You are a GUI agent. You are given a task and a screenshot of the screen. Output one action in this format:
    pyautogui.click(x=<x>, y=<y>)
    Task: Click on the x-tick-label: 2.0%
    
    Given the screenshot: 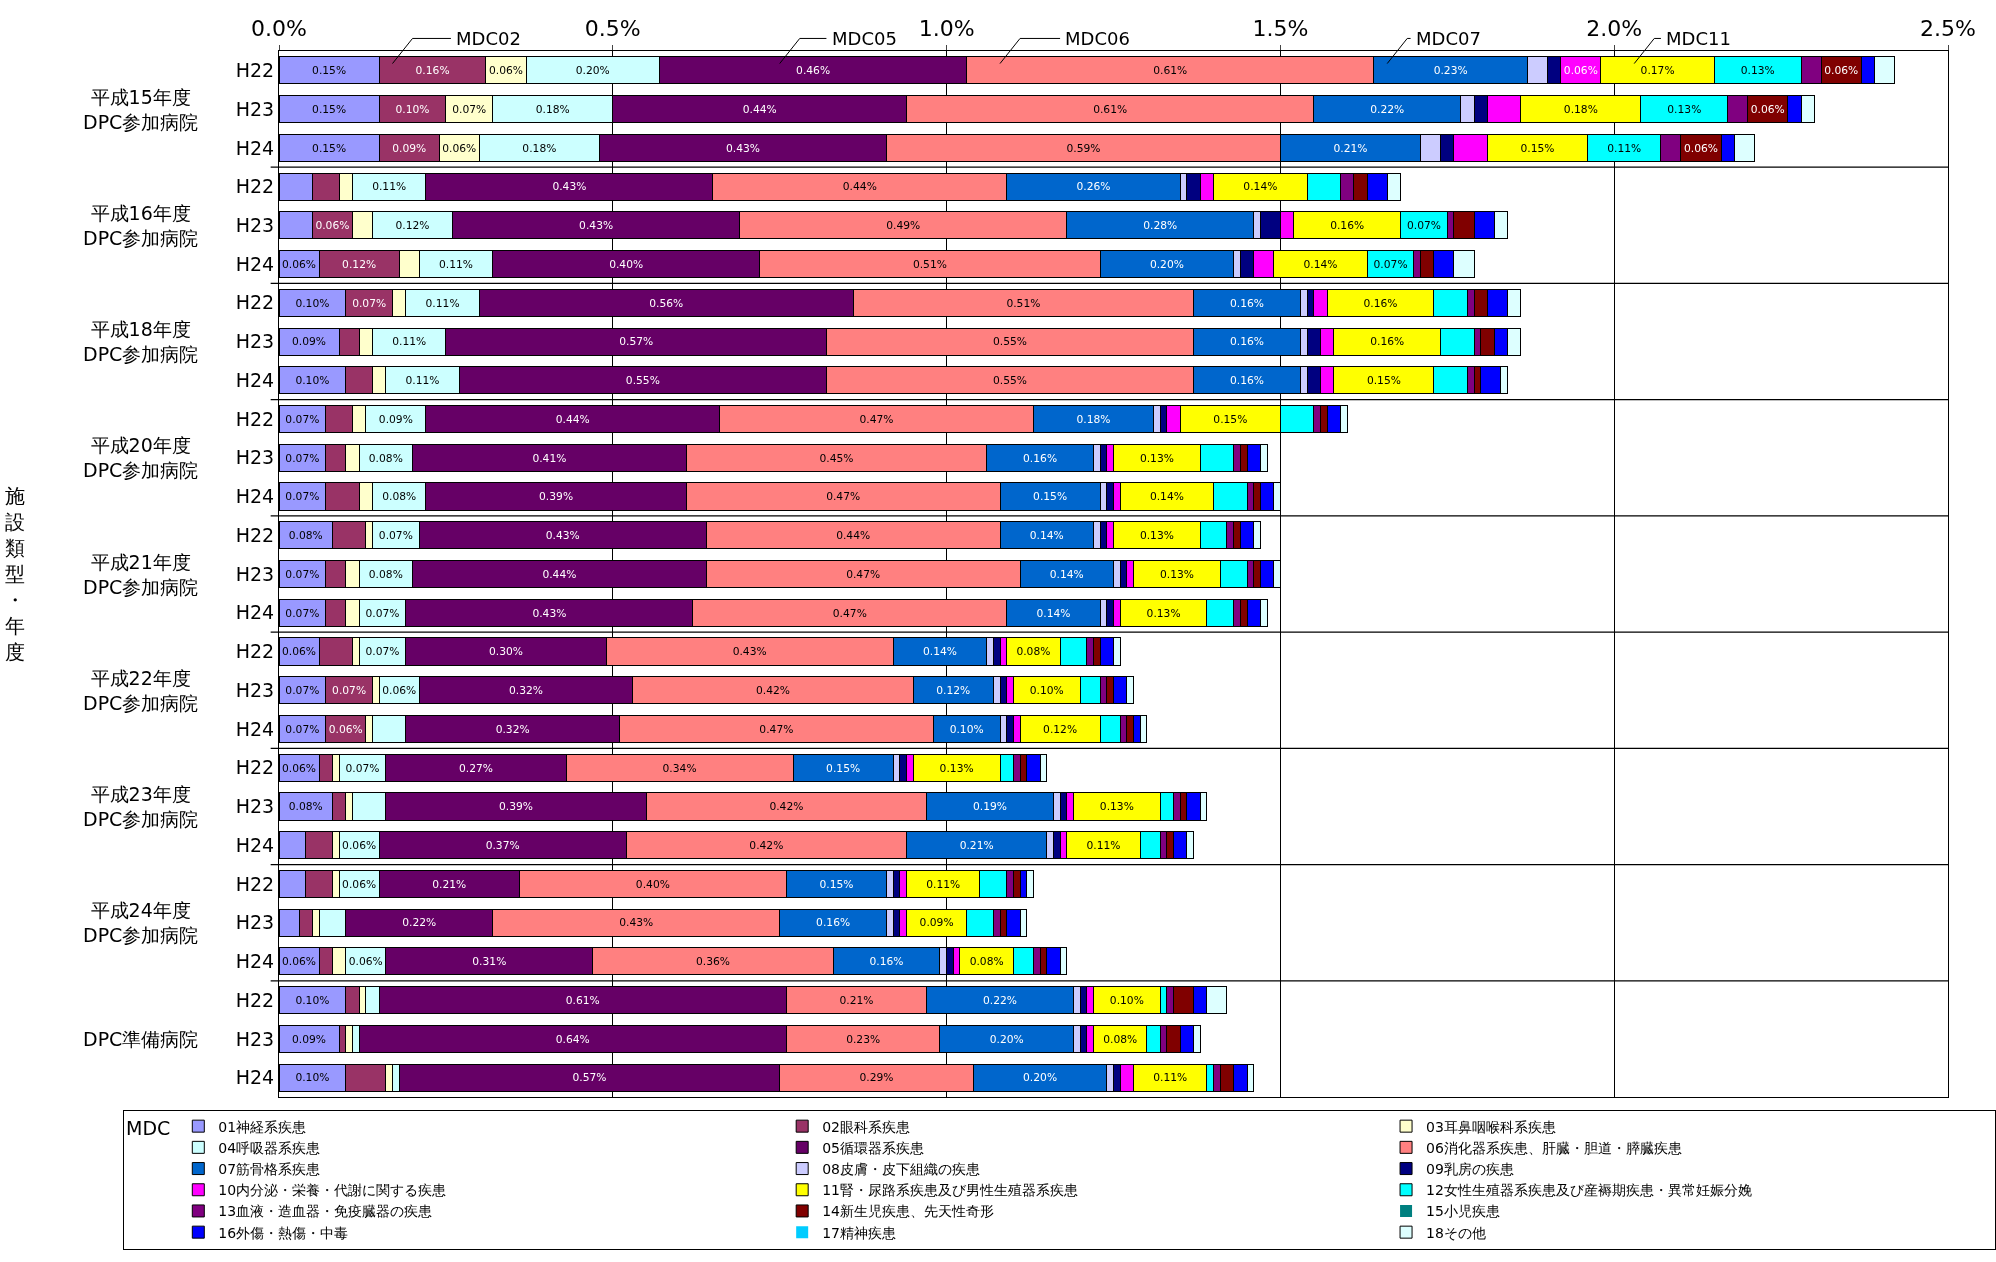 What is the action you would take?
    pyautogui.click(x=1614, y=29)
    